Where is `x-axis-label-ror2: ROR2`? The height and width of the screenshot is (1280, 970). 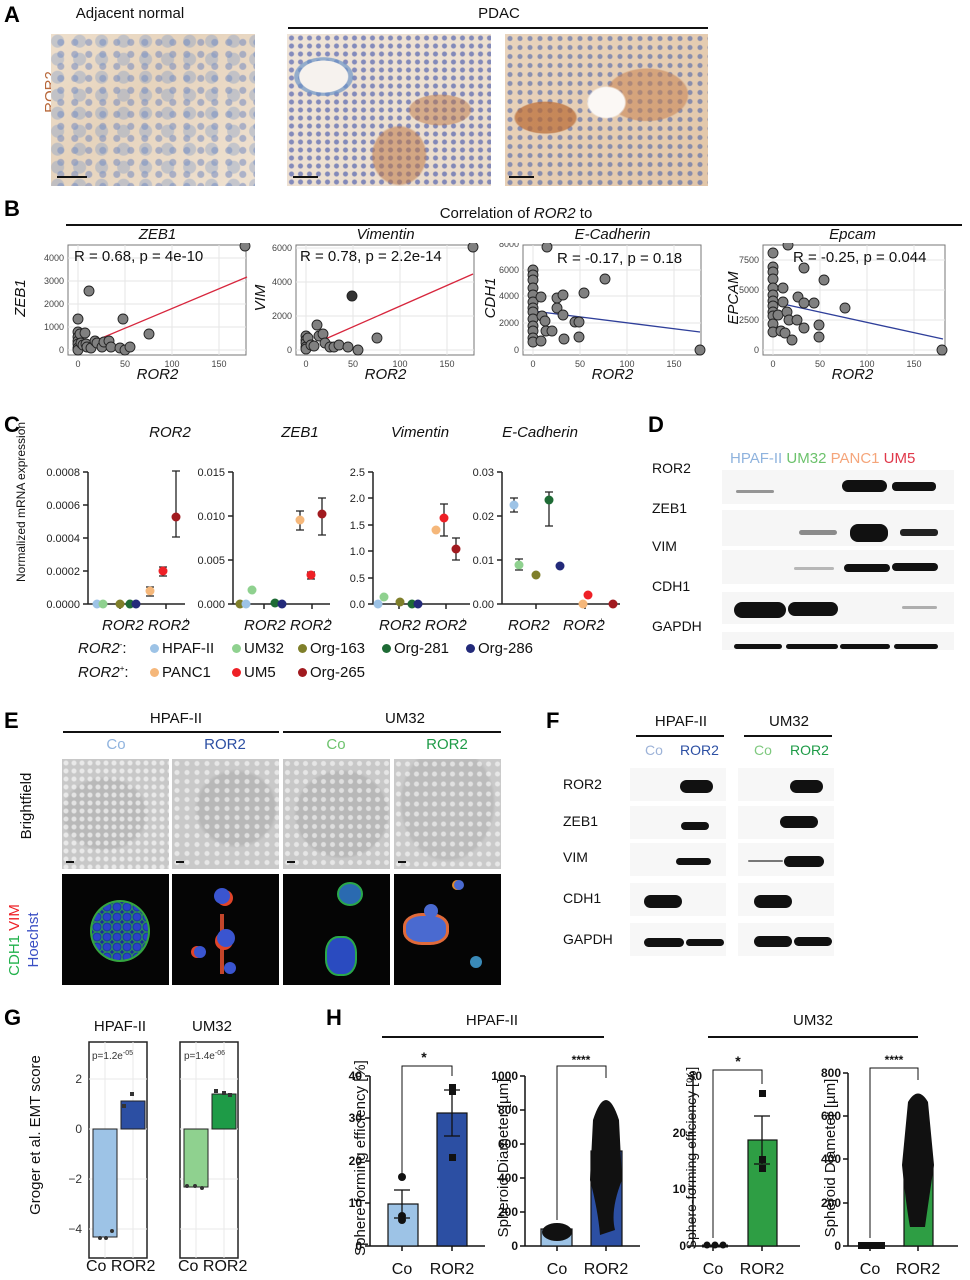 x-axis-label-ror2: ROR2 is located at coordinates (852, 374).